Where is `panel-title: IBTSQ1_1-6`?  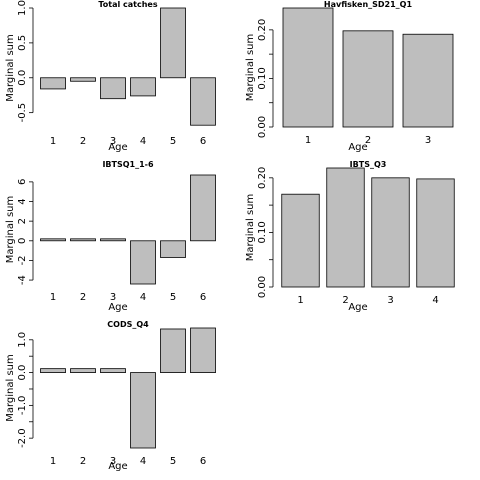
panel-title: IBTSQ1_1-6 is located at coordinates (128, 164).